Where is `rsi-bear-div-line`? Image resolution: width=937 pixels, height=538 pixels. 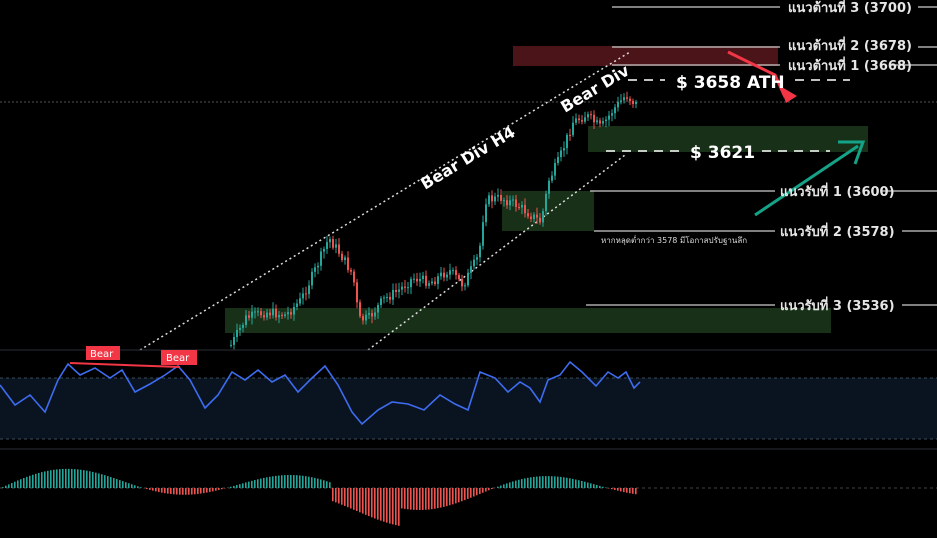 rsi-bear-div-line is located at coordinates (125, 365).